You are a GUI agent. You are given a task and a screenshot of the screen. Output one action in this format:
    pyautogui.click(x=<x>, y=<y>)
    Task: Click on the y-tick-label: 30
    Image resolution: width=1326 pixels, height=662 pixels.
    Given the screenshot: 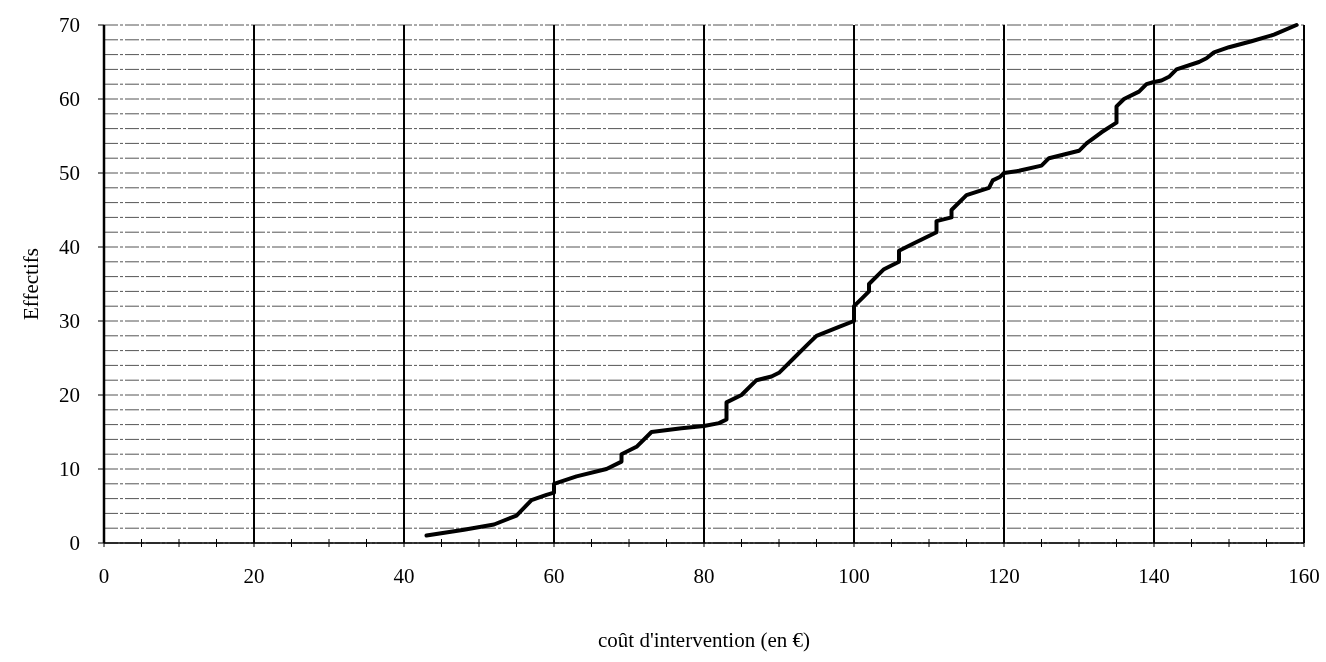 What is the action you would take?
    pyautogui.click(x=69, y=321)
    